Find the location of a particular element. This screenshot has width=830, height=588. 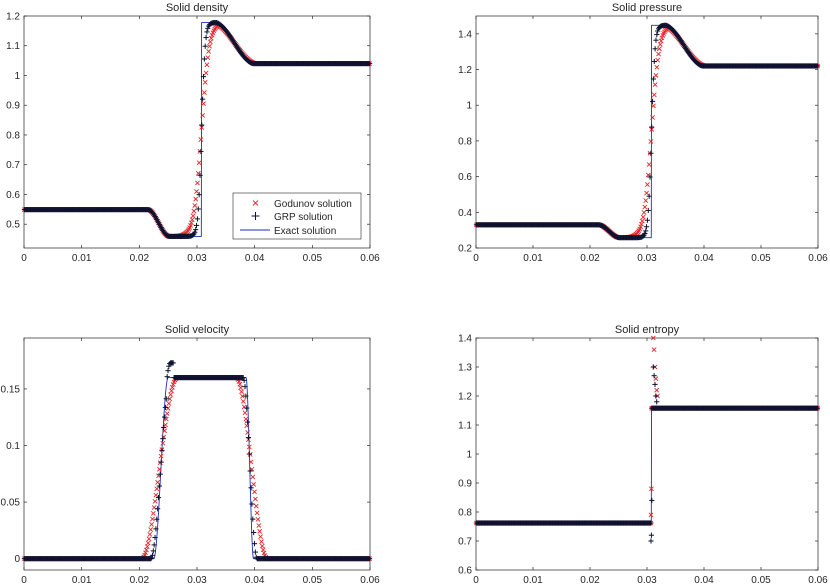

pressure-xtick-label: 0.05 is located at coordinates (761, 258).